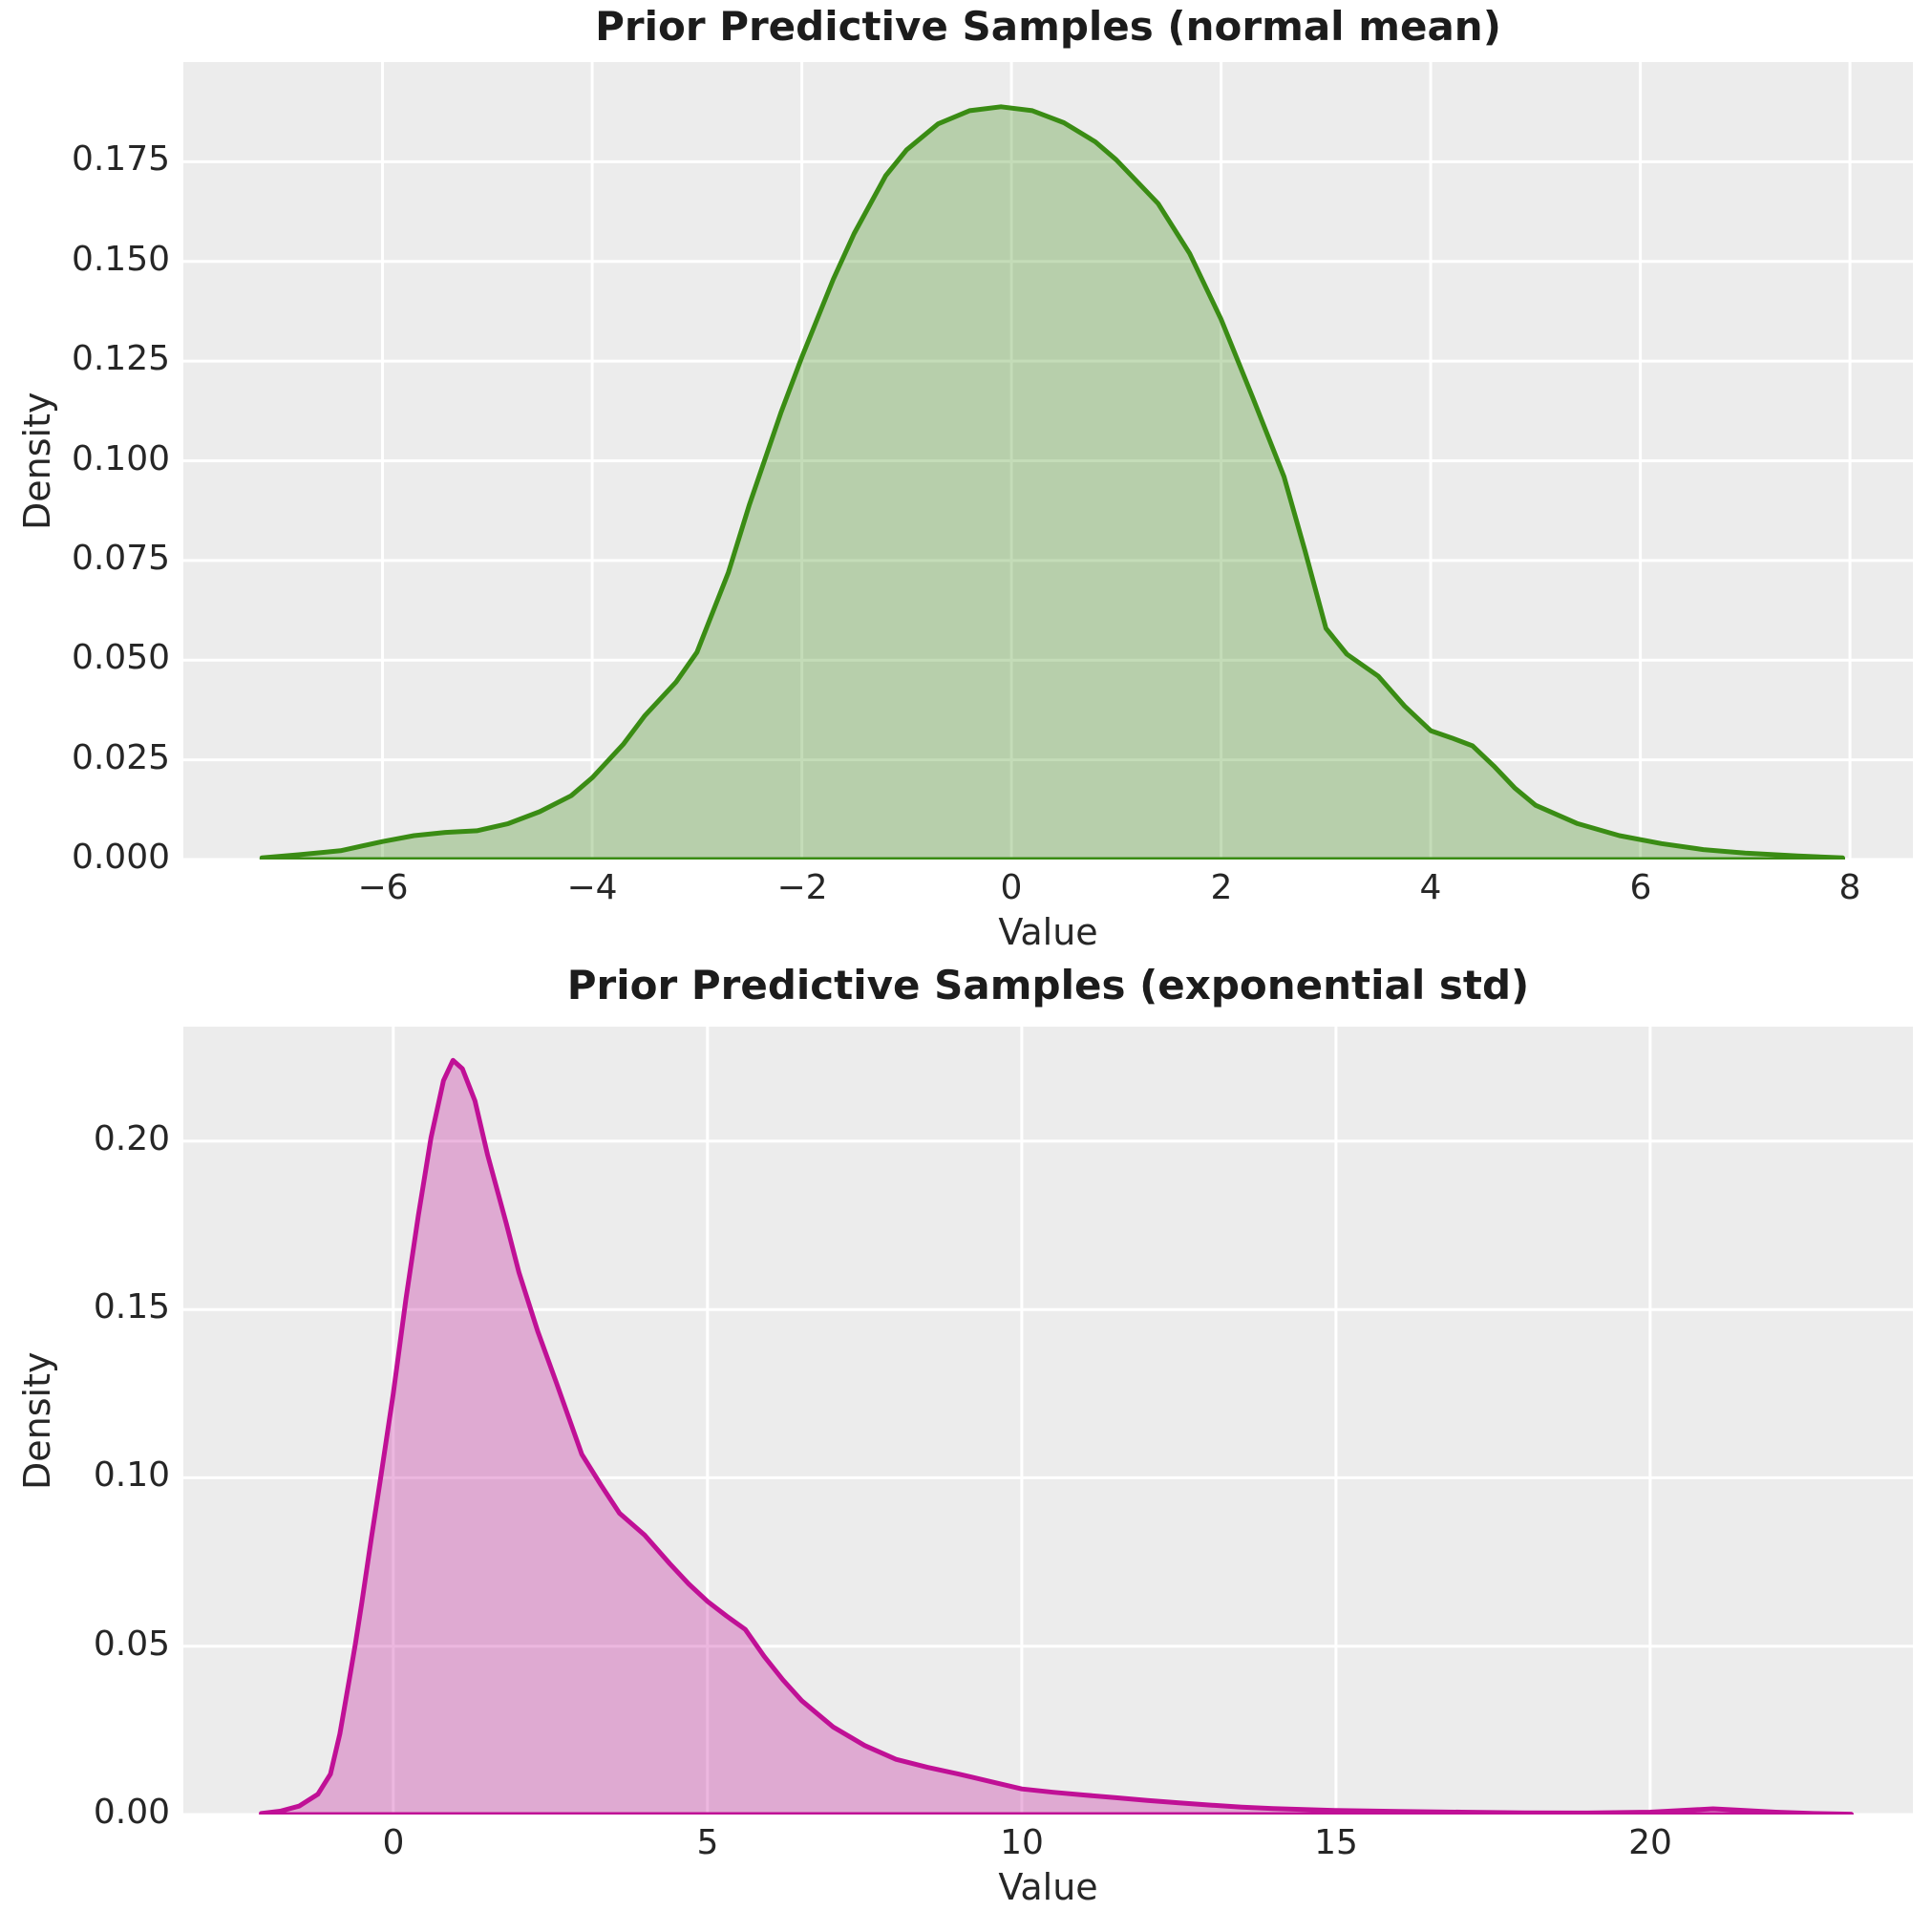 This screenshot has height=1932, width=1932. I want to click on chart2-x-tick-label: 10, so click(1022, 1842).